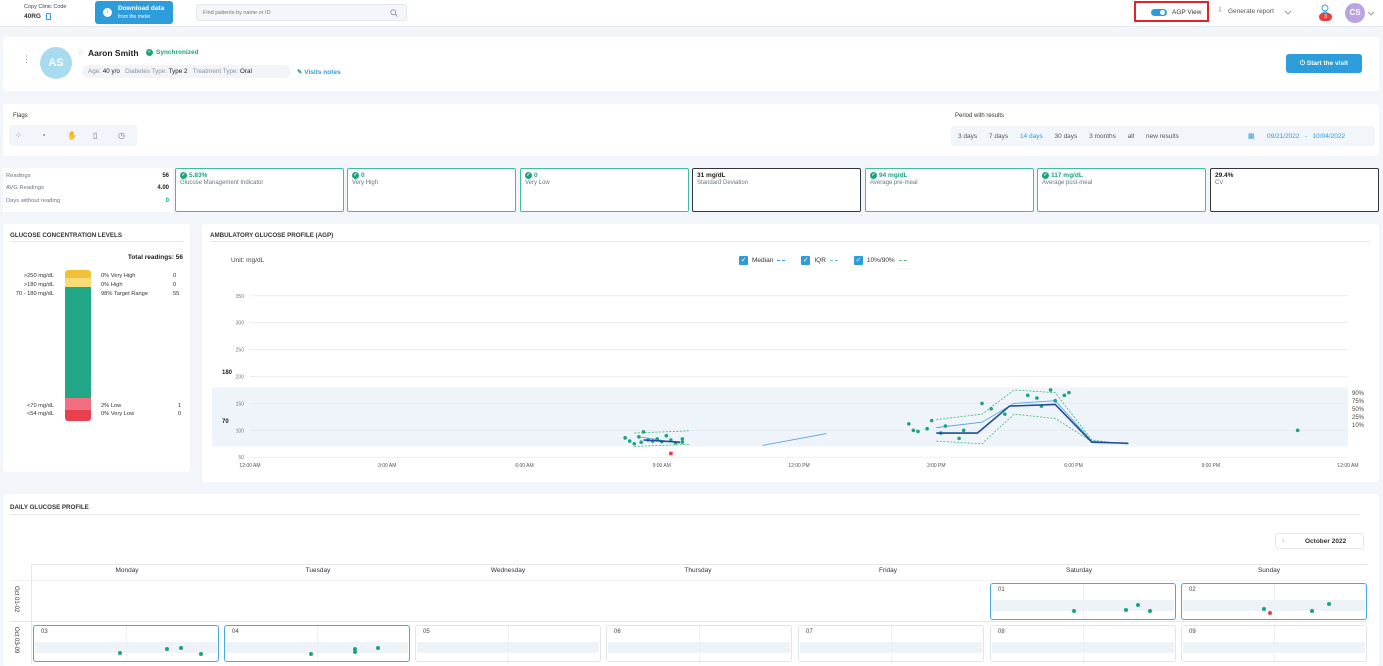  Describe the element at coordinates (293, 12) in the screenshot. I see `search-input` at that location.